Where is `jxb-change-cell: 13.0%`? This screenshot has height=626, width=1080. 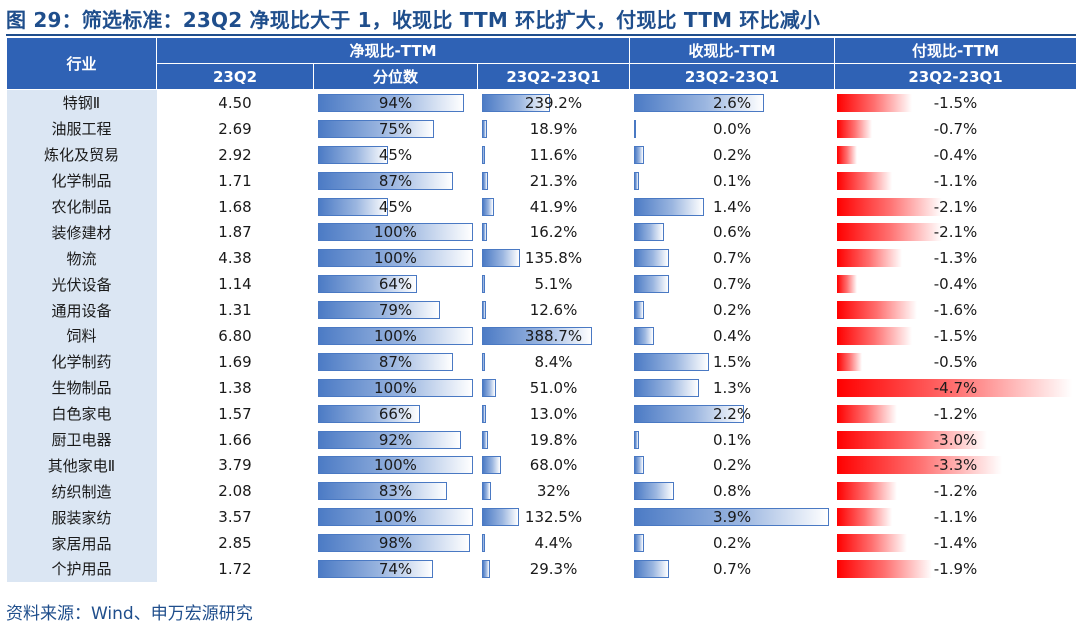 jxb-change-cell: 13.0% is located at coordinates (554, 414).